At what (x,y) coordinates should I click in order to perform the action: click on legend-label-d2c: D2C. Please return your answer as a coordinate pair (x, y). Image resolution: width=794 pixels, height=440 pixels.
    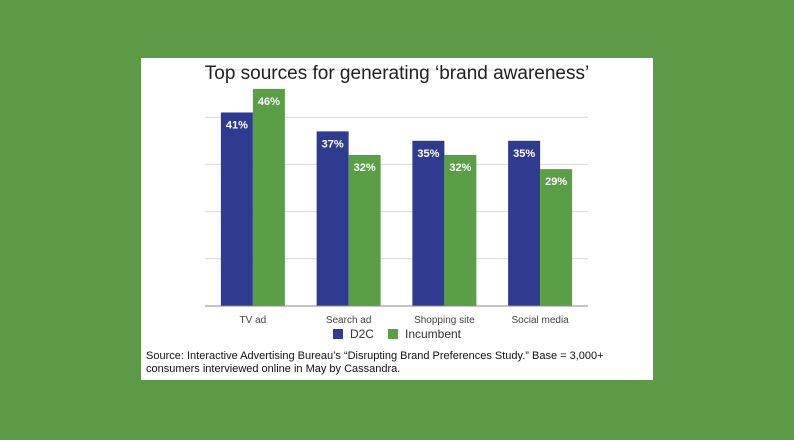
    Looking at the image, I should click on (361, 334).